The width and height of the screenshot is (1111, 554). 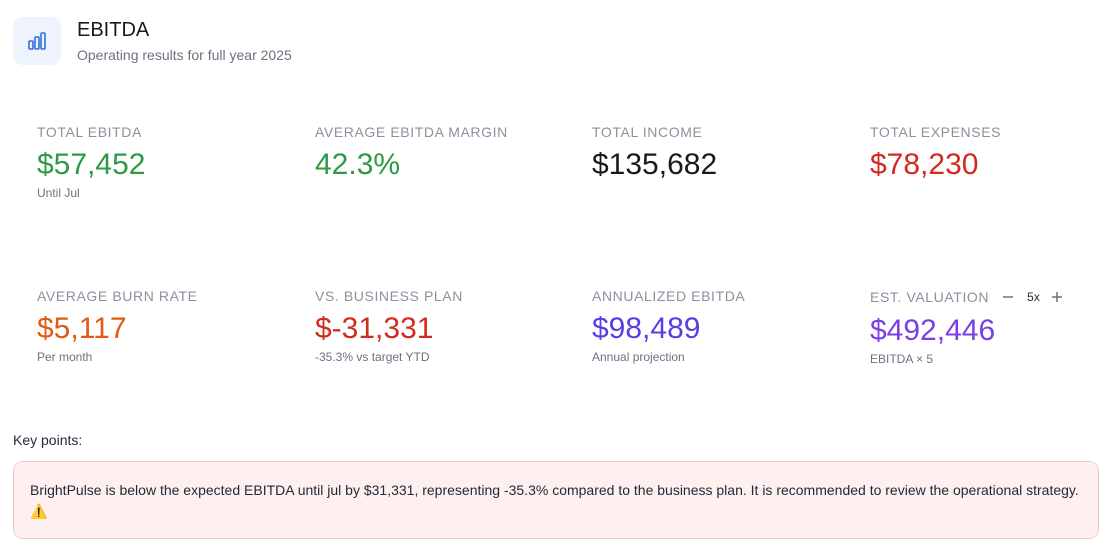 What do you see at coordinates (184, 55) in the screenshot?
I see `page-subtitle: Operating results for full year 2025` at bounding box center [184, 55].